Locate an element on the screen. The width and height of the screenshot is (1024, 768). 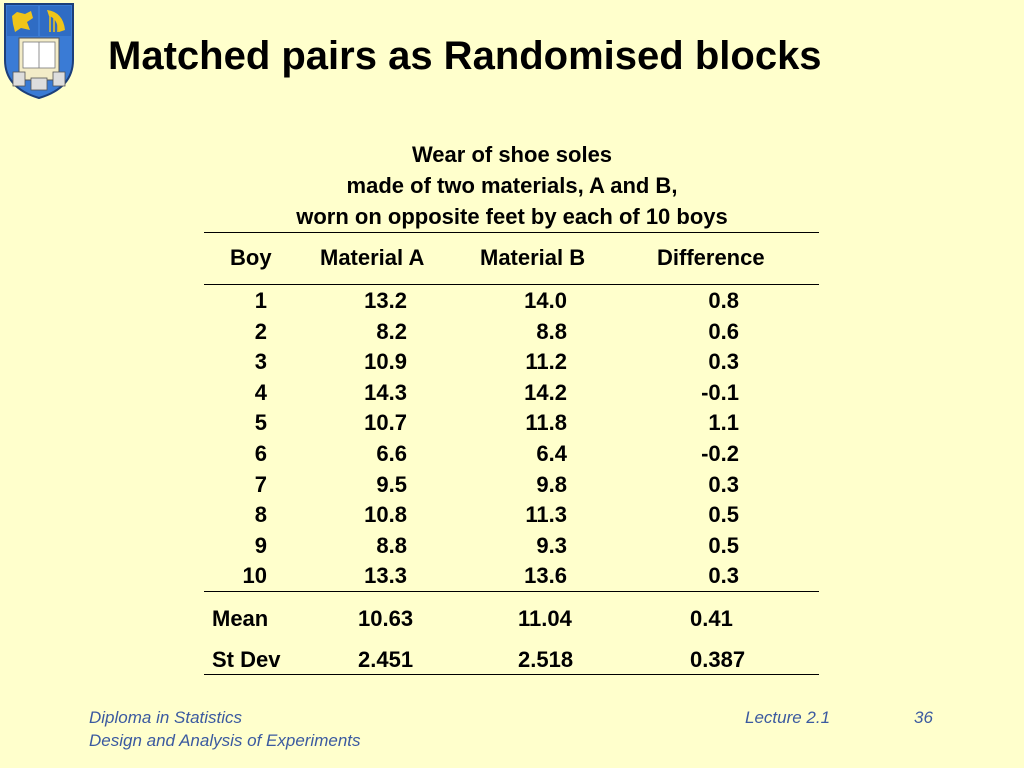
cell-material-b-row-5: 11.8 is located at coordinates (546, 423).